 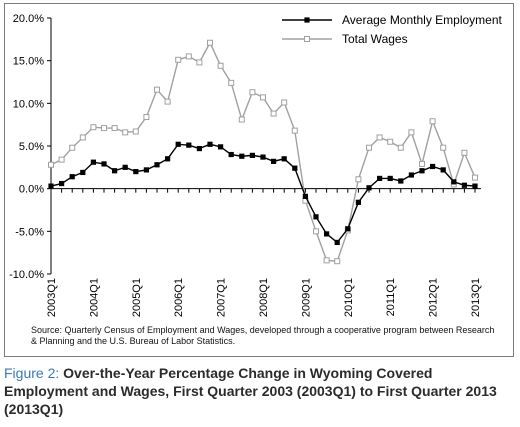 What do you see at coordinates (434, 297) in the screenshot?
I see `x-tick-label: 2012Q1` at bounding box center [434, 297].